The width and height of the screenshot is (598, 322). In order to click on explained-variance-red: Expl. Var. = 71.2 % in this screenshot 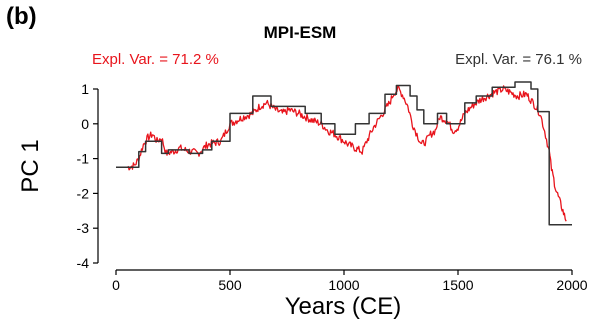, I will do `click(155, 59)`.